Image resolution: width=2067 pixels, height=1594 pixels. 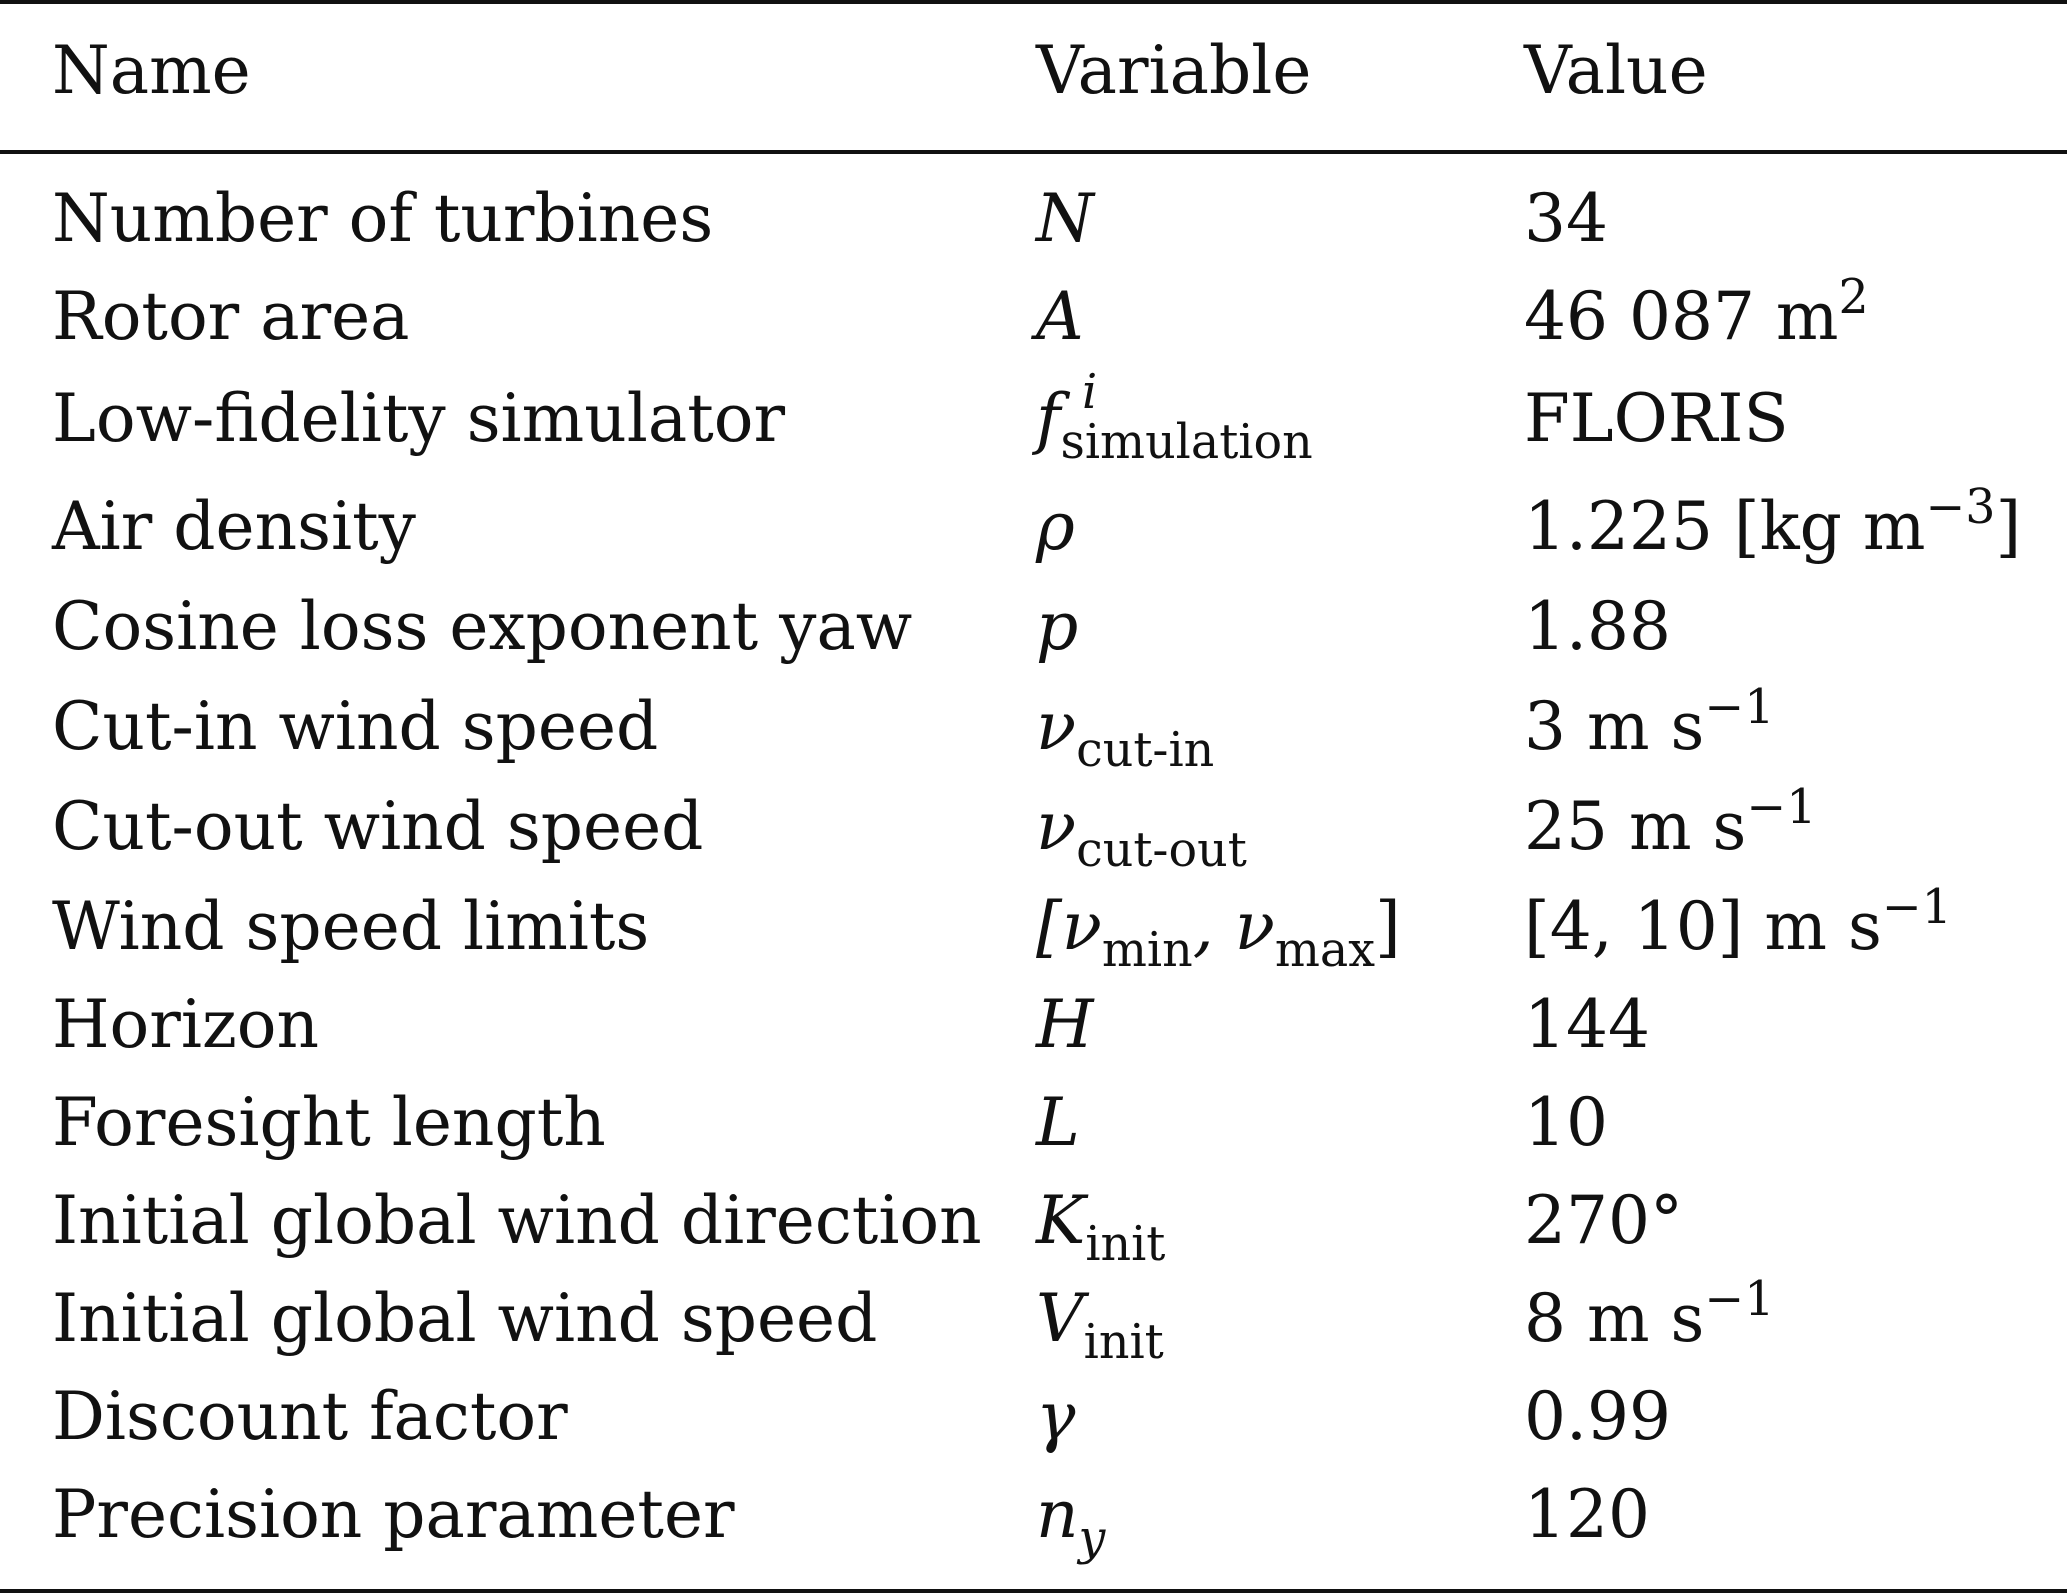 I want to click on param-value: 144, so click(x=1587, y=1025).